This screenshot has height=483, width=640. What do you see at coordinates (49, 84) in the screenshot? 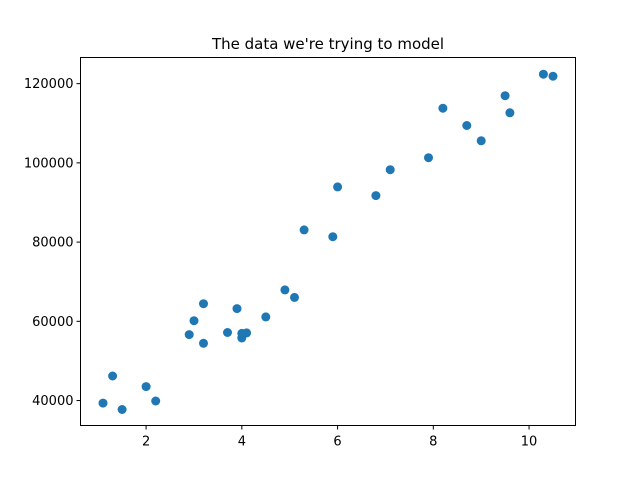
I see `y-tick-label: 120000` at bounding box center [49, 84].